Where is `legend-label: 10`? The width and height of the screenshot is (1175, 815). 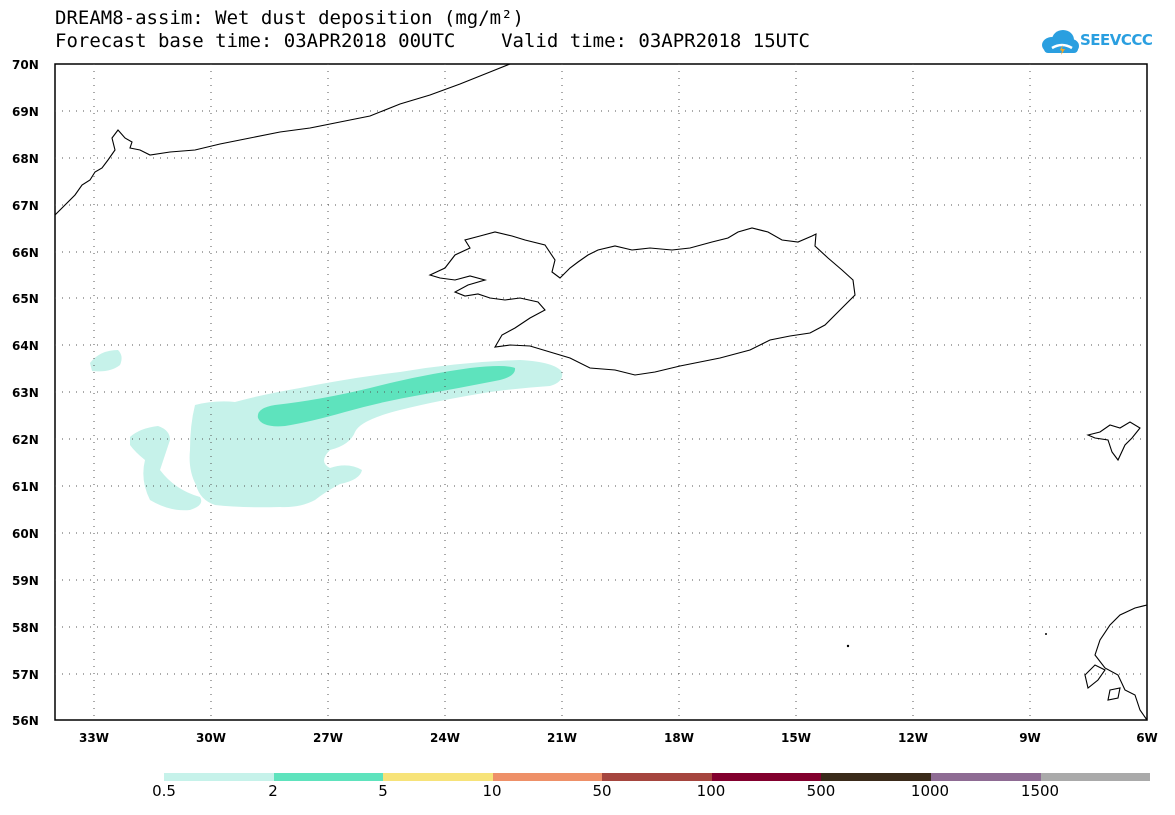 legend-label: 10 is located at coordinates (492, 791).